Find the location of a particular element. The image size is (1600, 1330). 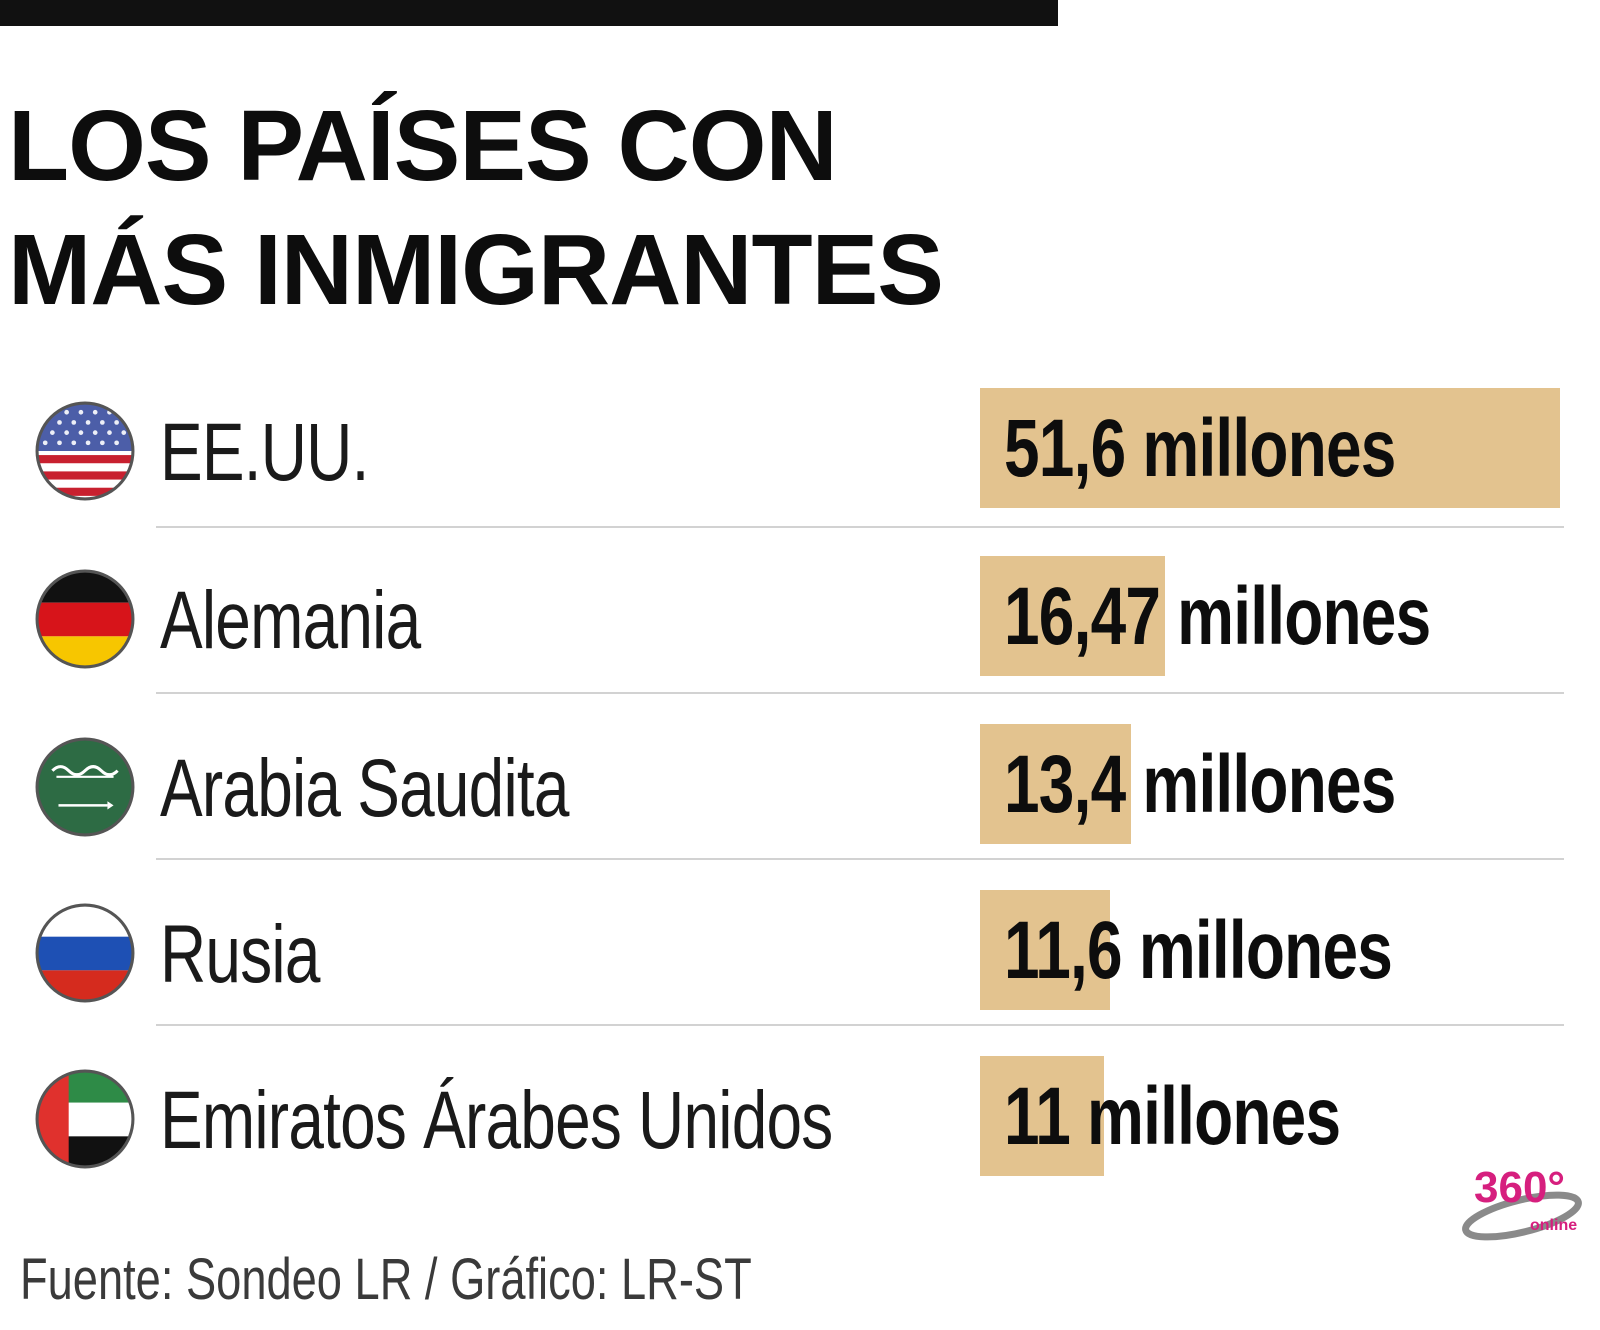

chart-row: EE.UU. 51,6 millones is located at coordinates (800, 474).